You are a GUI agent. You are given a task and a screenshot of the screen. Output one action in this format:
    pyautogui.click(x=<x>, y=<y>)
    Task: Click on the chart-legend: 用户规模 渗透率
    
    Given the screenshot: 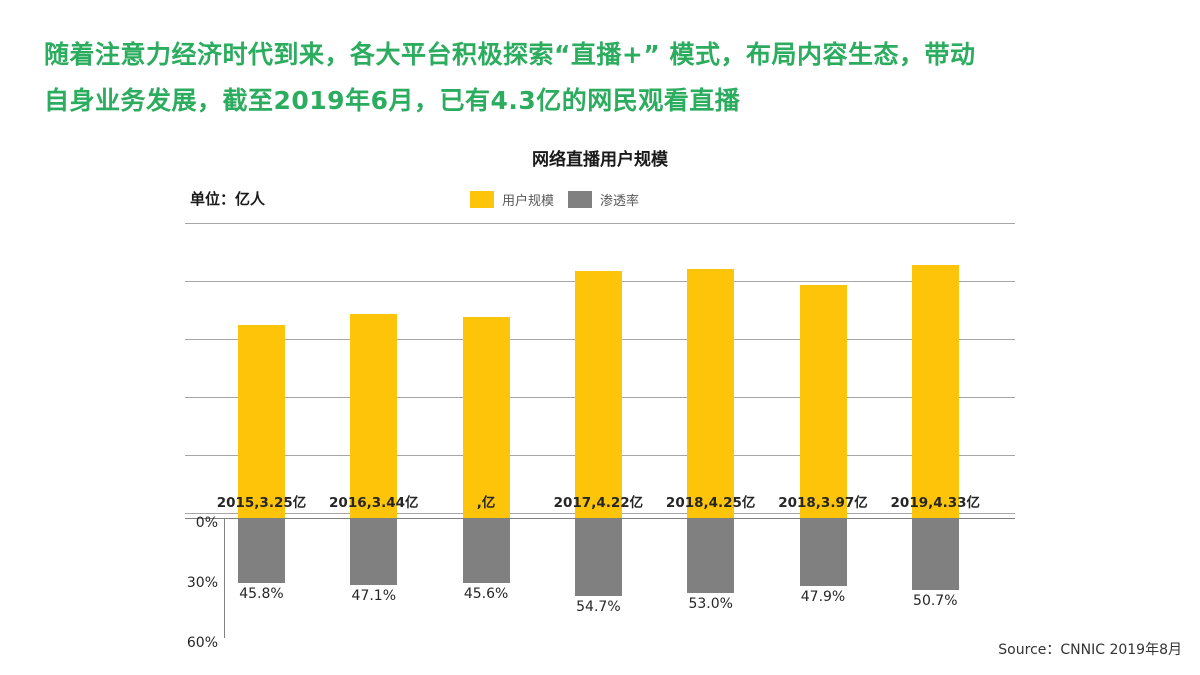 What is the action you would take?
    pyautogui.click(x=554, y=199)
    